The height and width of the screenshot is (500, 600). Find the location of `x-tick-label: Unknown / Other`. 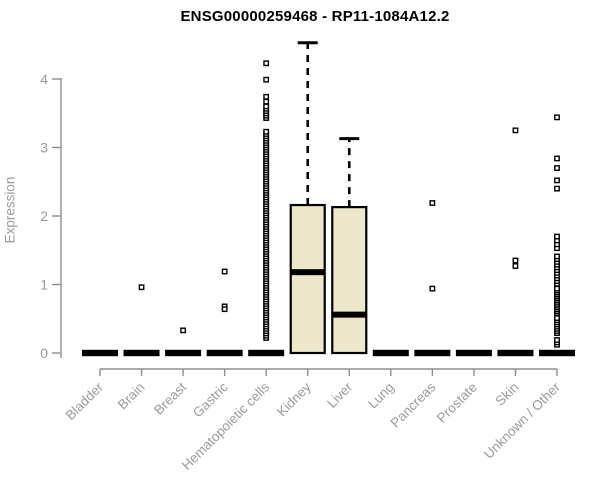

x-tick-label: Unknown / Other is located at coordinates (522, 420).